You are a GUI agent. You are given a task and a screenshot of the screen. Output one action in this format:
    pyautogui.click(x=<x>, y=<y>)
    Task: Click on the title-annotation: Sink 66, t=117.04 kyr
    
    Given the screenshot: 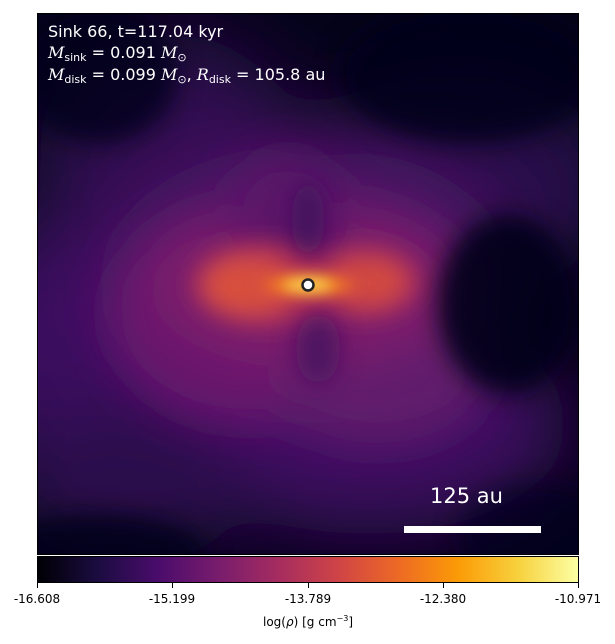 What is the action you would take?
    pyautogui.click(x=136, y=31)
    